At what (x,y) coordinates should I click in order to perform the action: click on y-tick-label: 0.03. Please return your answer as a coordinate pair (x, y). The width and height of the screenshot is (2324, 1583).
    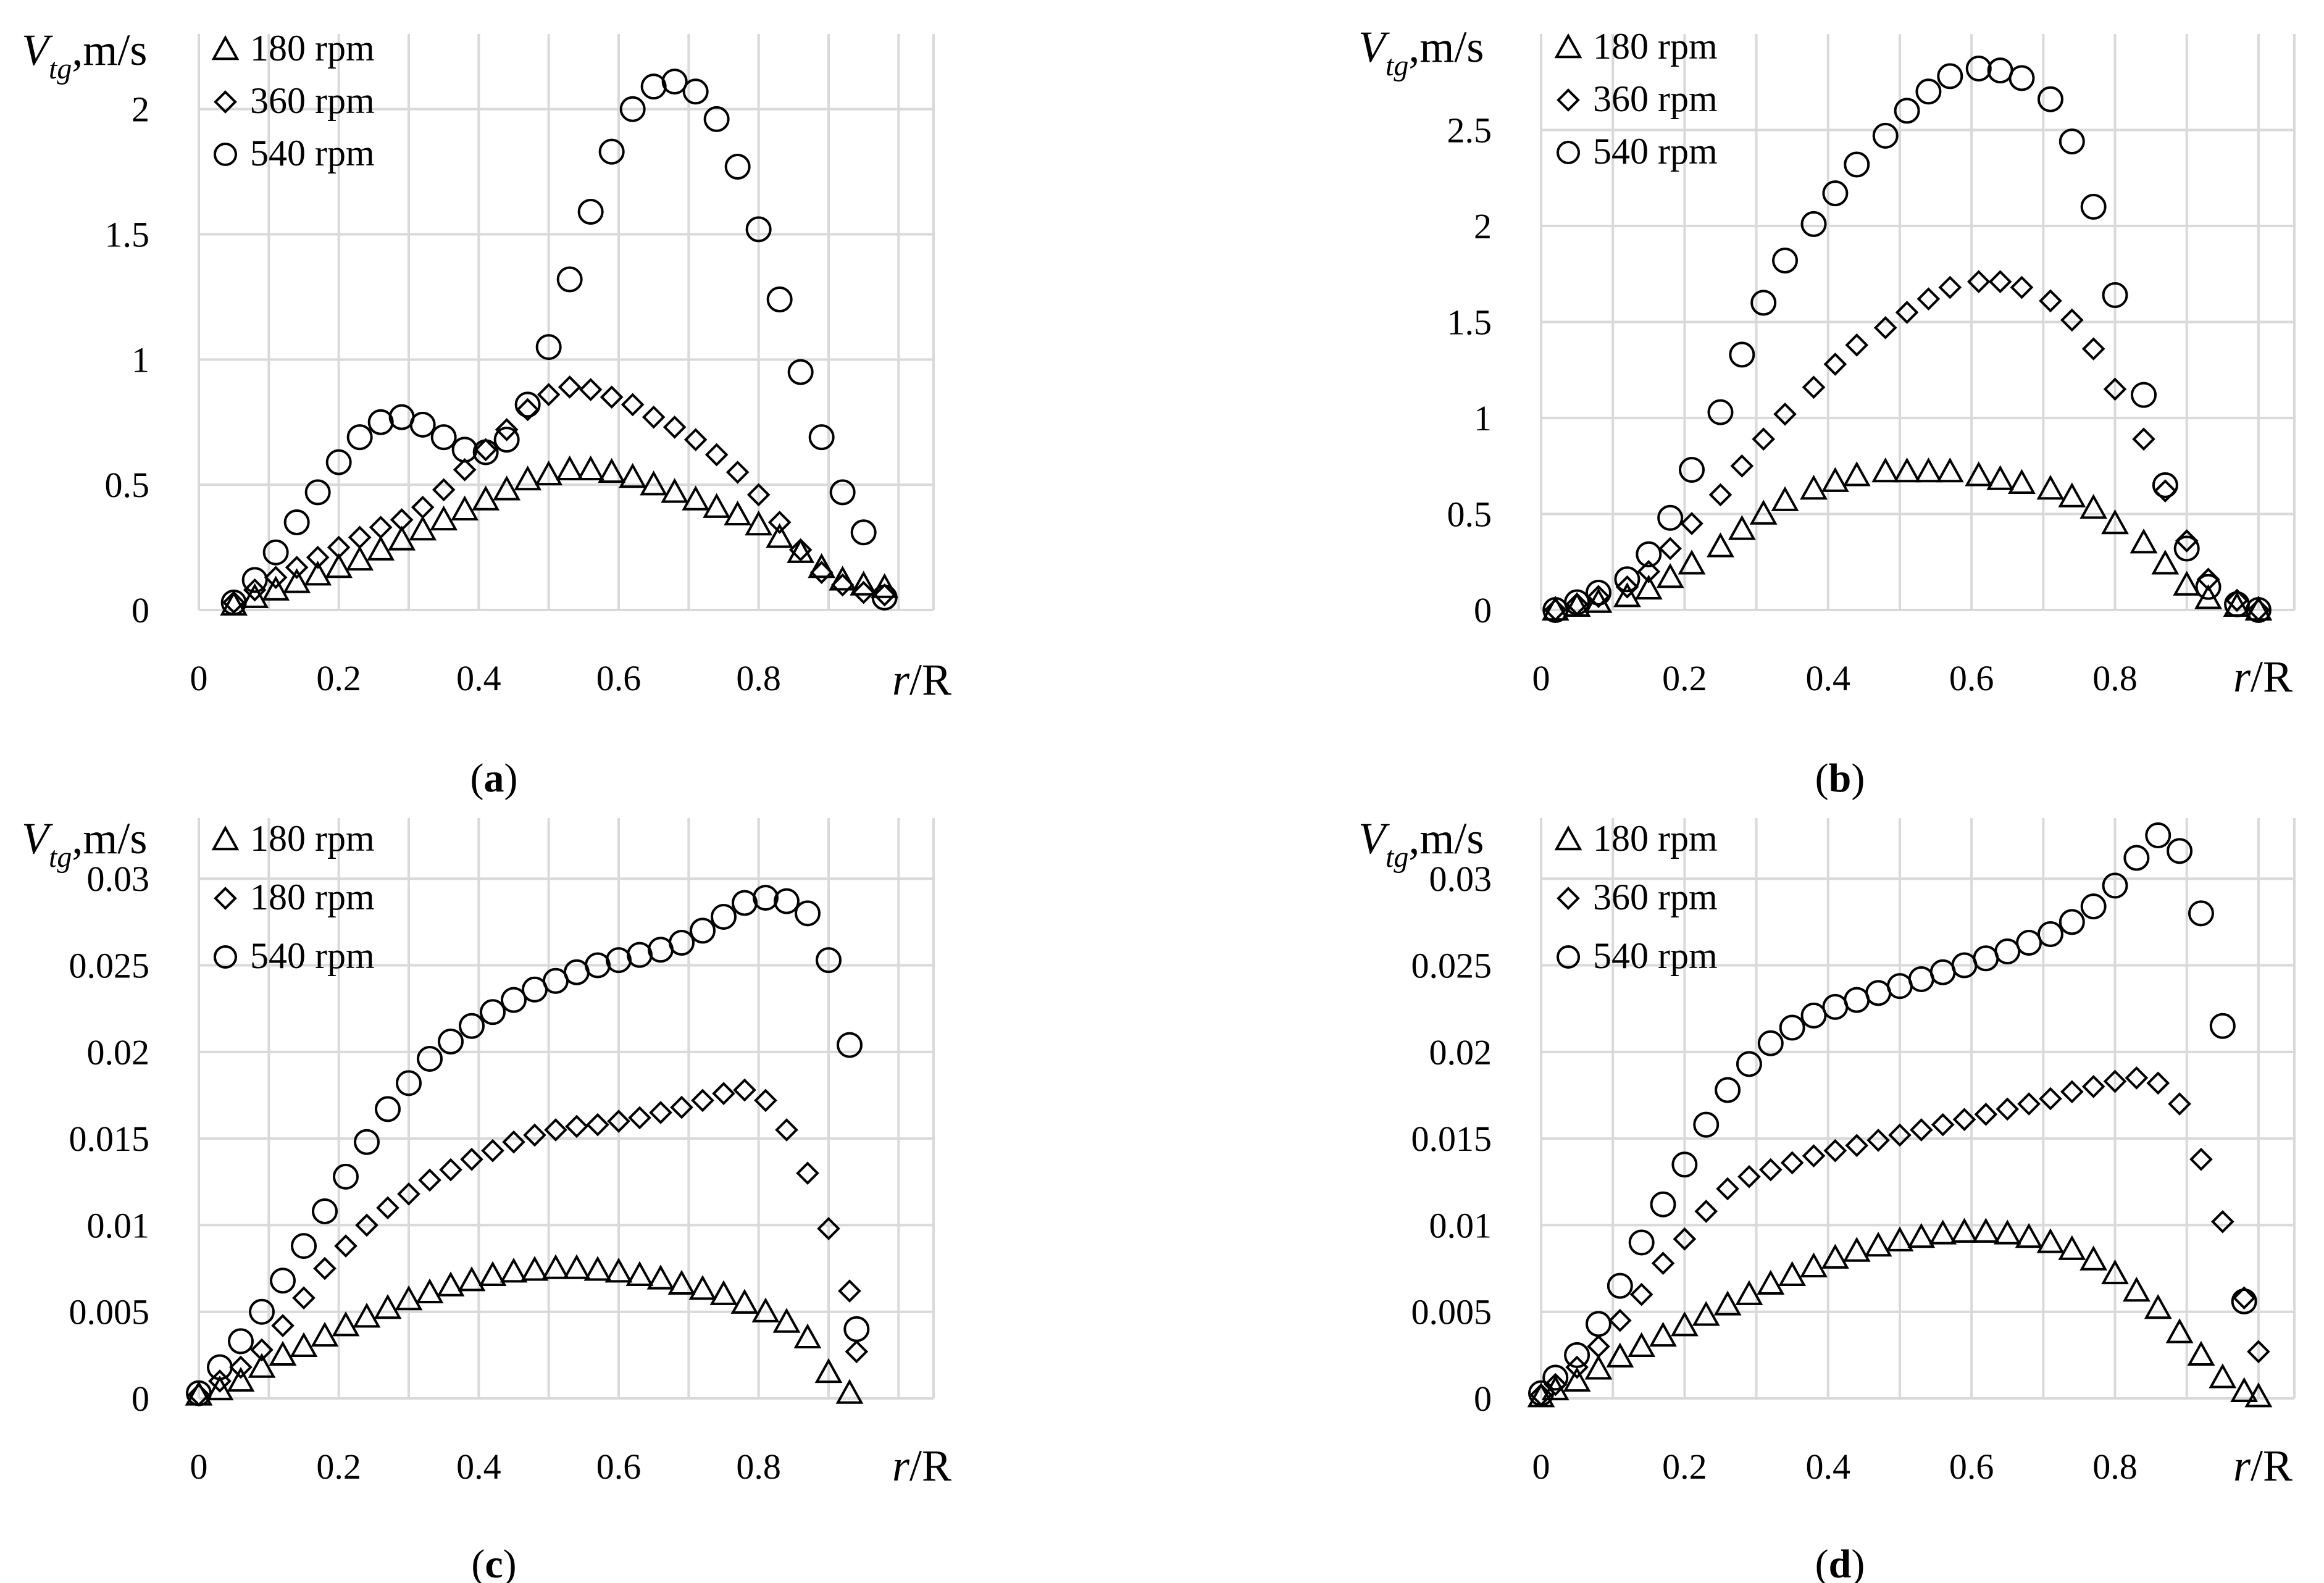
    Looking at the image, I should click on (1460, 879).